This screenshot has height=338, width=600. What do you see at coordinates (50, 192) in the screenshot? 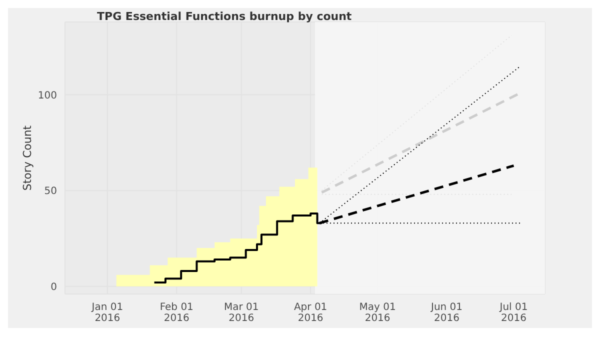
I see `y-tick-label: 50` at bounding box center [50, 192].